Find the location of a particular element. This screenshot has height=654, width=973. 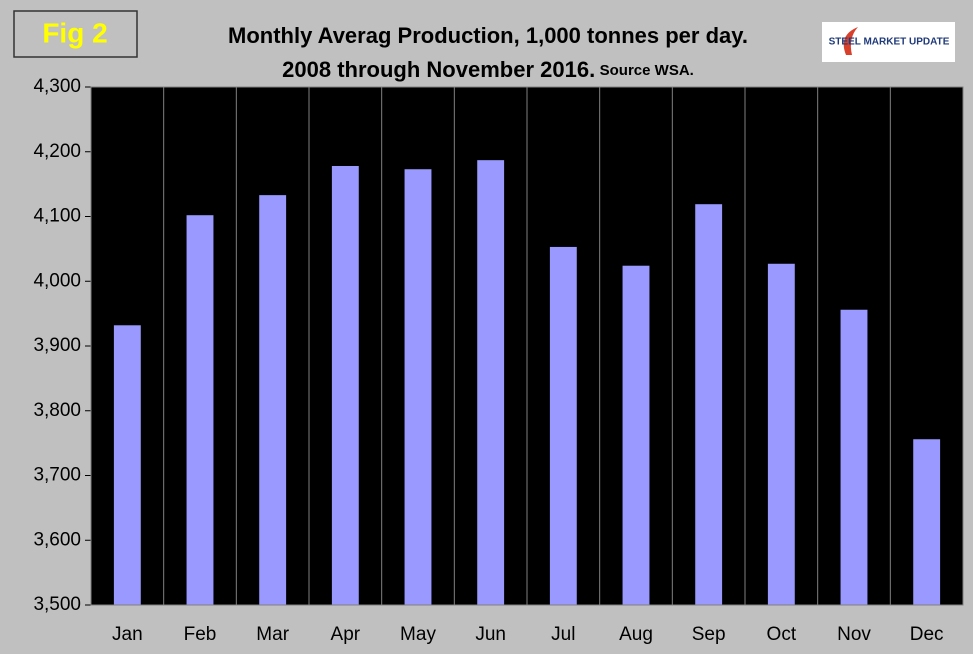

figure-label-box is located at coordinates (75, 34).